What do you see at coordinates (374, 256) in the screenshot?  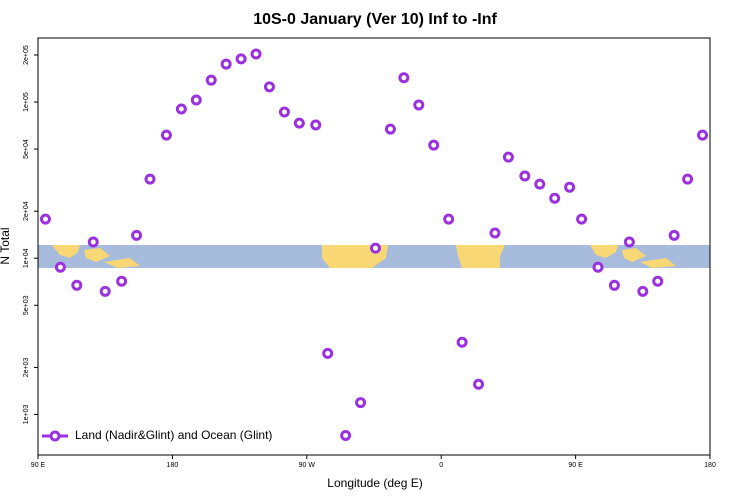 I see `map-strip` at bounding box center [374, 256].